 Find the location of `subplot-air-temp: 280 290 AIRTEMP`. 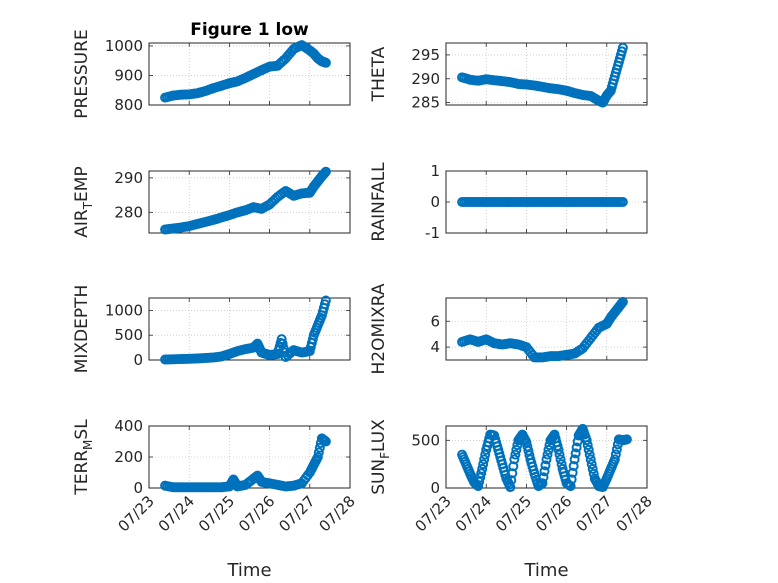

subplot-air-temp: 280 290 AIRTEMP is located at coordinates (211, 202).